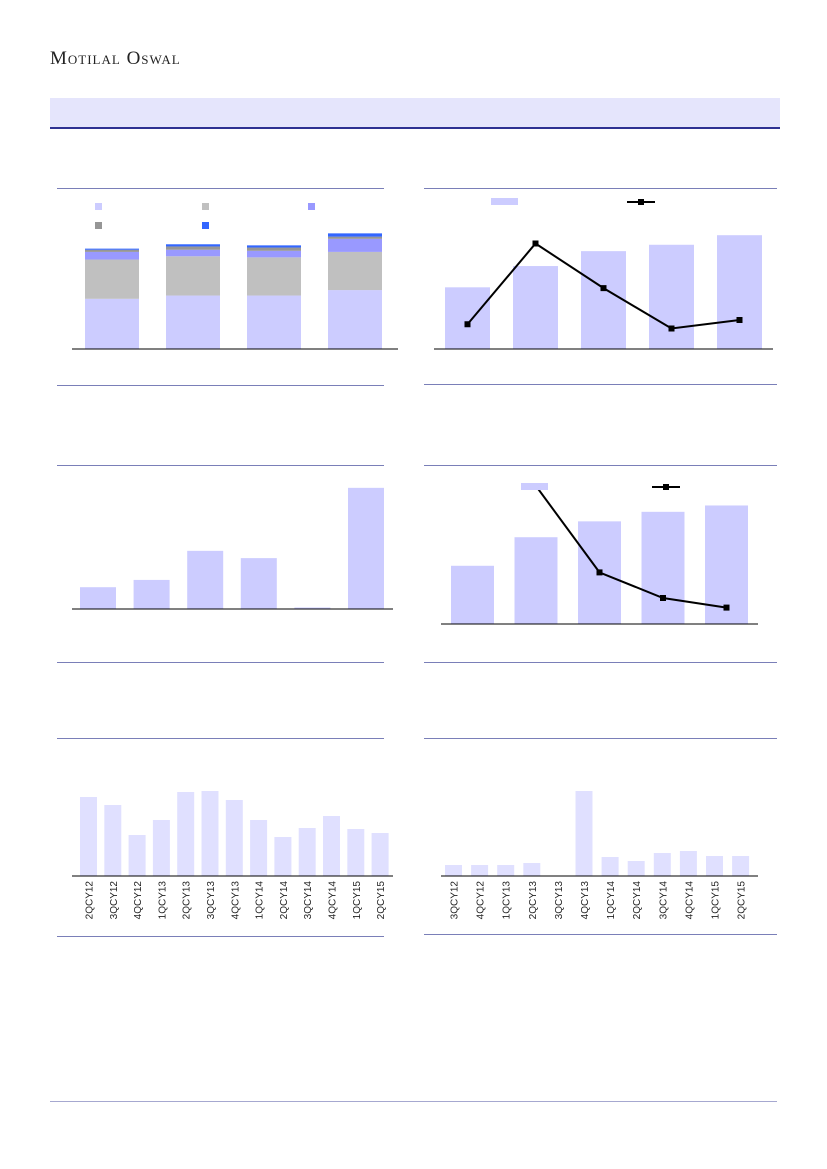 The image size is (827, 1169). What do you see at coordinates (114, 900) in the screenshot?
I see `x-tick-label: 3QCY12` at bounding box center [114, 900].